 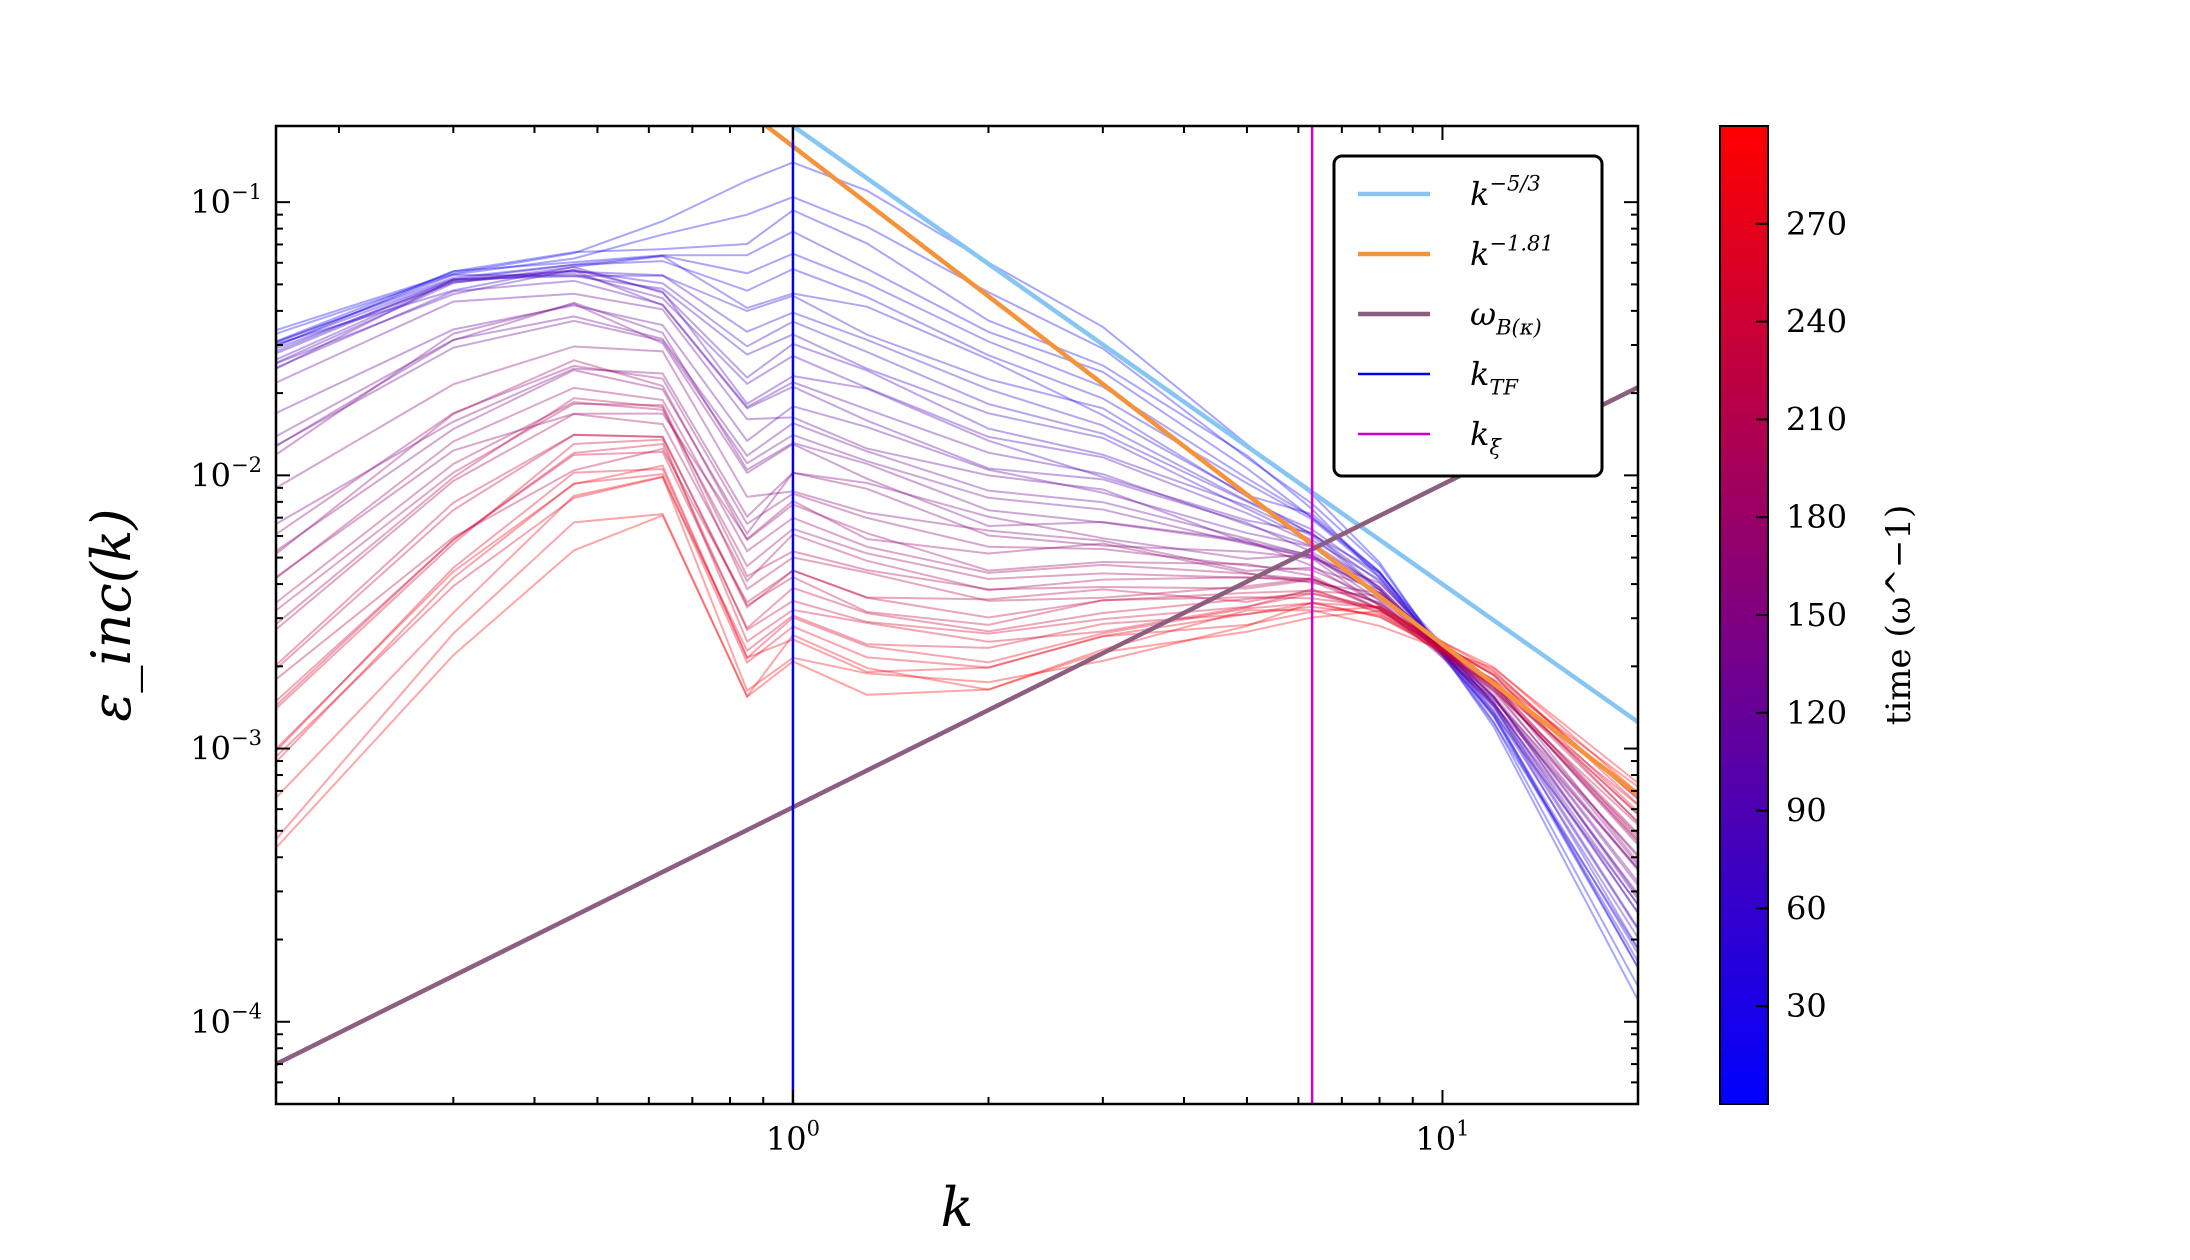 What do you see at coordinates (226, 1019) in the screenshot?
I see `y-tick-label: 10−4​` at bounding box center [226, 1019].